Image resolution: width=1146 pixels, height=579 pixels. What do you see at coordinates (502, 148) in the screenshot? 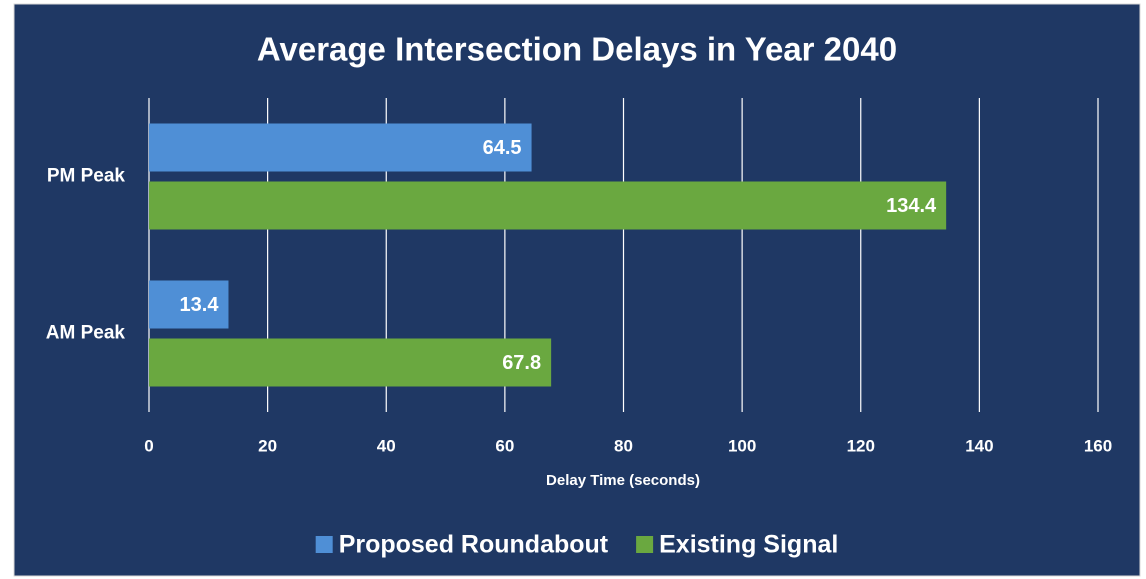
I see `value-label: 64.5` at bounding box center [502, 148].